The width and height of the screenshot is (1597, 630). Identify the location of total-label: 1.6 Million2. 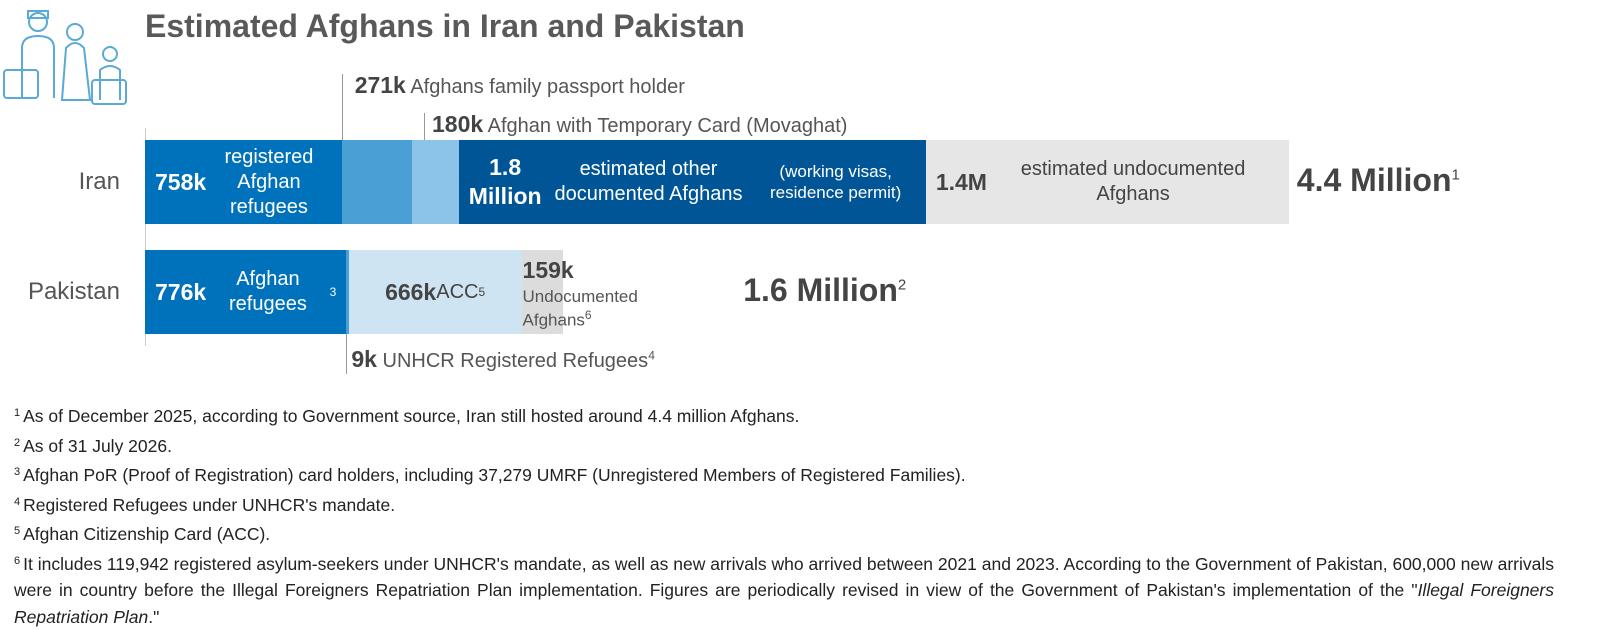
(824, 290).